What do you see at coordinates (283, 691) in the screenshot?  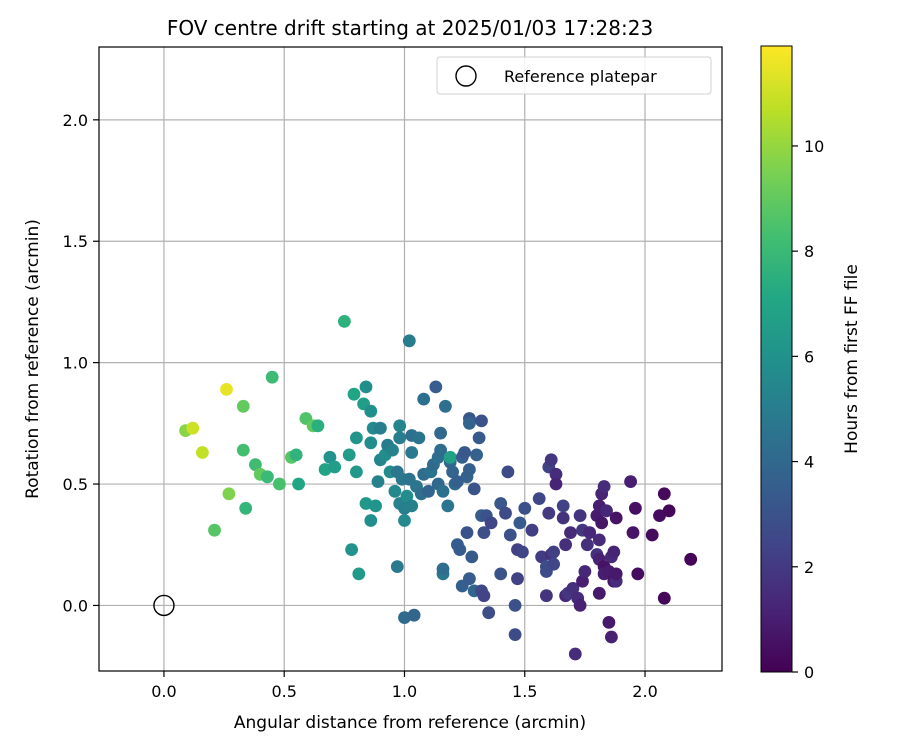 I see `x-tick-label: 0.5` at bounding box center [283, 691].